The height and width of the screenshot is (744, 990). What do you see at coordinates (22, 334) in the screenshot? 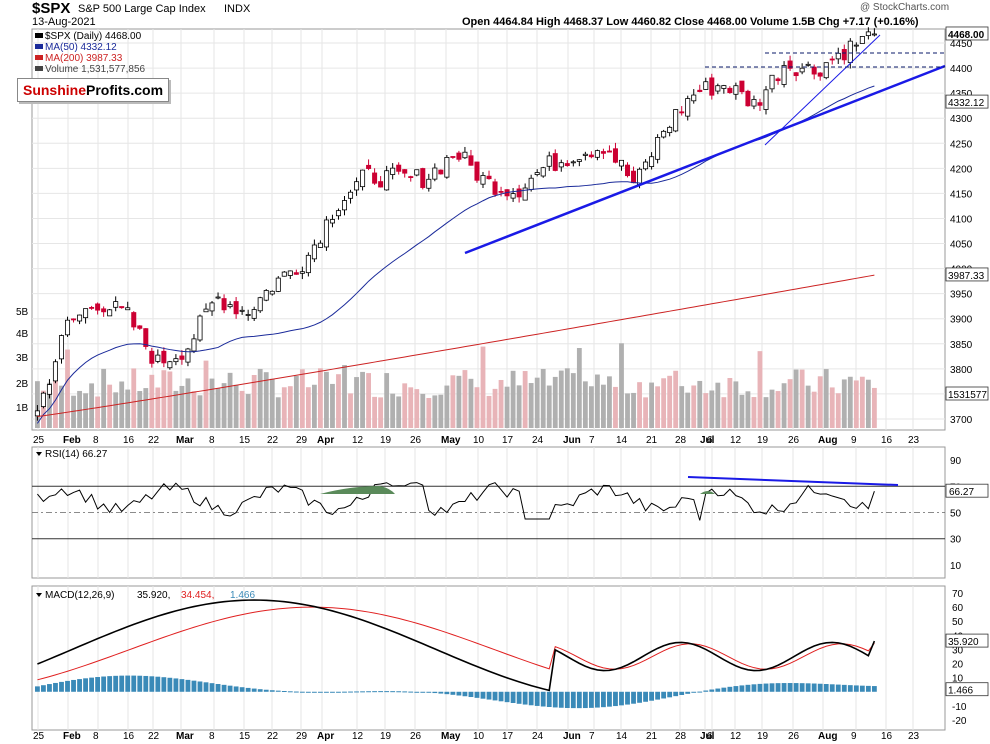
I see `volume-tick-label: 4B` at bounding box center [22, 334].